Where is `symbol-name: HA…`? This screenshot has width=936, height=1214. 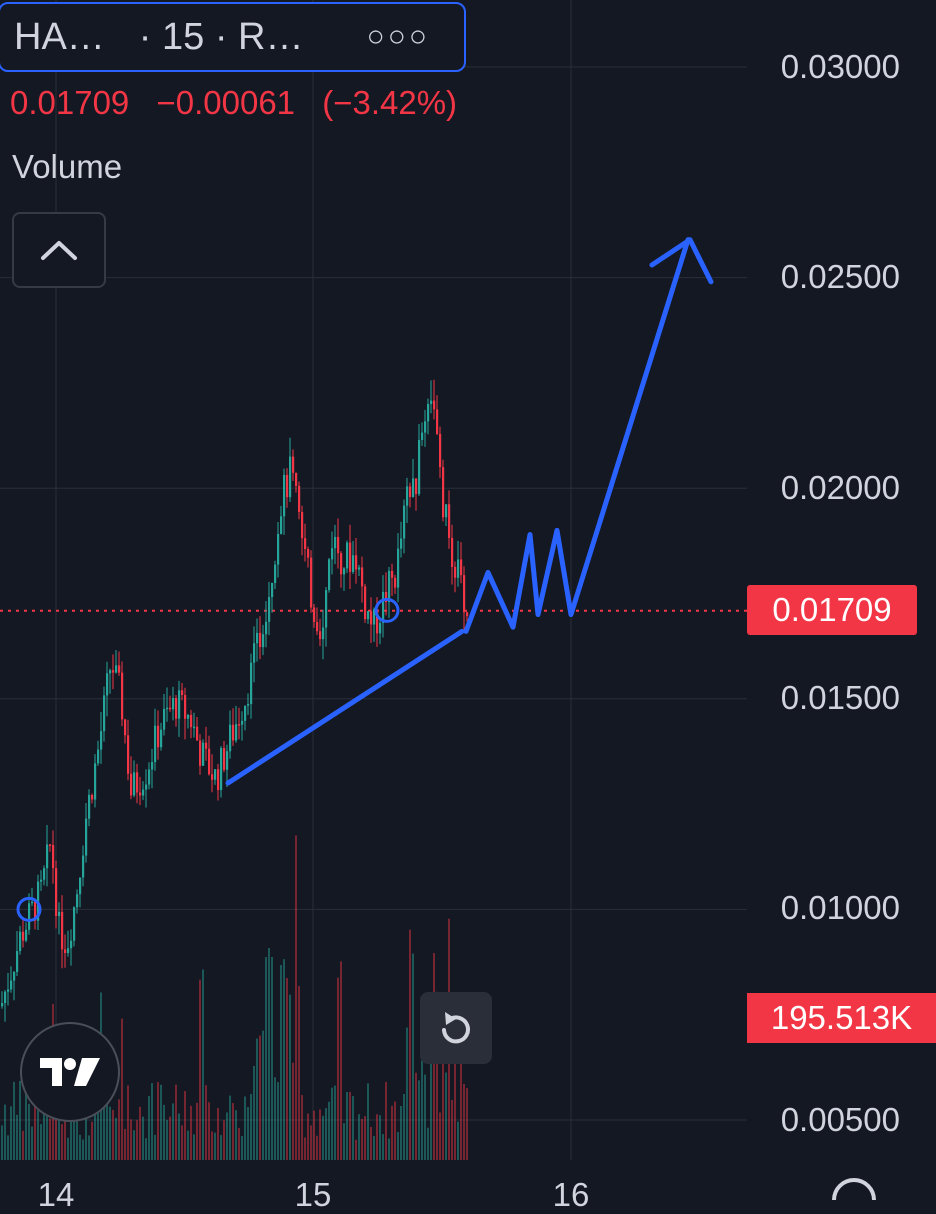
symbol-name: HA… is located at coordinates (59, 36).